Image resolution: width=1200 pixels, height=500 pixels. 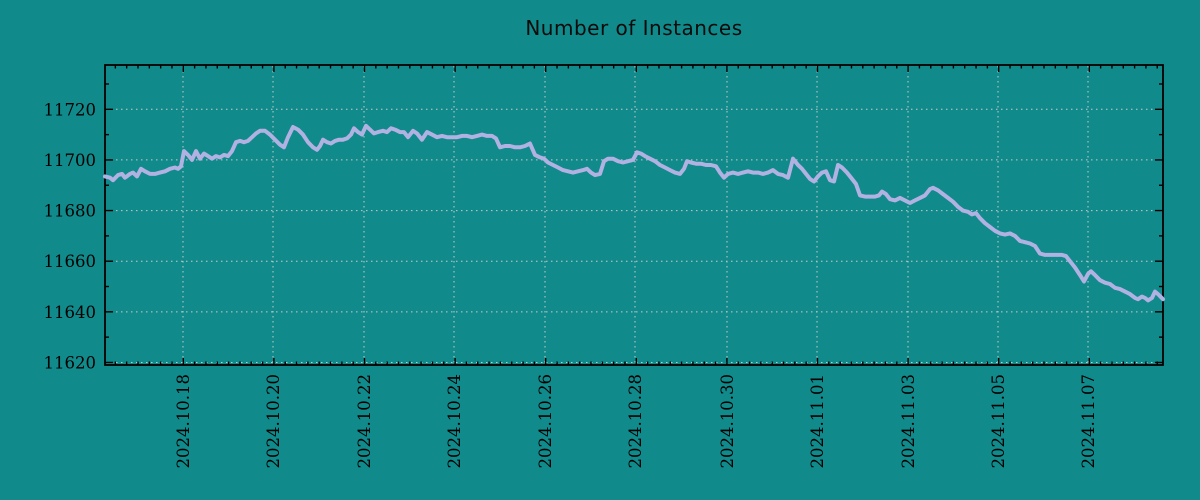 What do you see at coordinates (70, 160) in the screenshot?
I see `y-axis-tick-label: 11700` at bounding box center [70, 160].